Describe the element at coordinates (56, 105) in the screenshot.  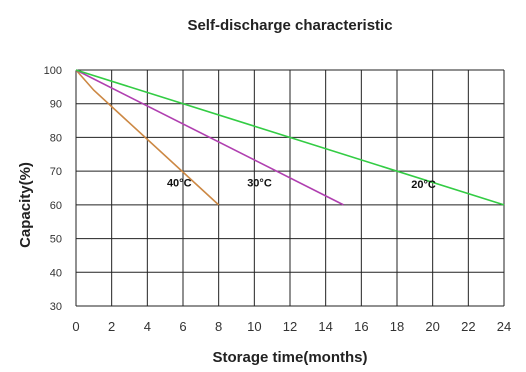
I see `y-tick-label: 90` at that location.